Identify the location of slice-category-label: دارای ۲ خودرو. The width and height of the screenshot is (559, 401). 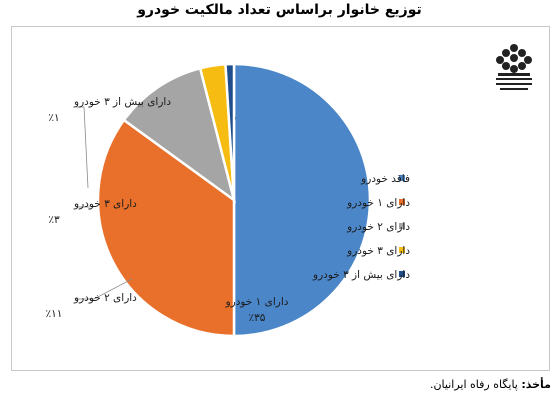
(105, 298).